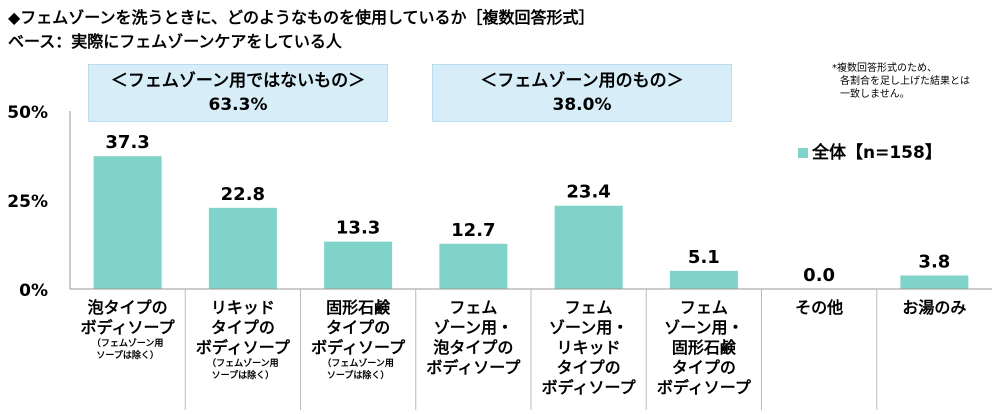 The height and width of the screenshot is (414, 1000). I want to click on category-label-line: お湯のみ, so click(934, 307).